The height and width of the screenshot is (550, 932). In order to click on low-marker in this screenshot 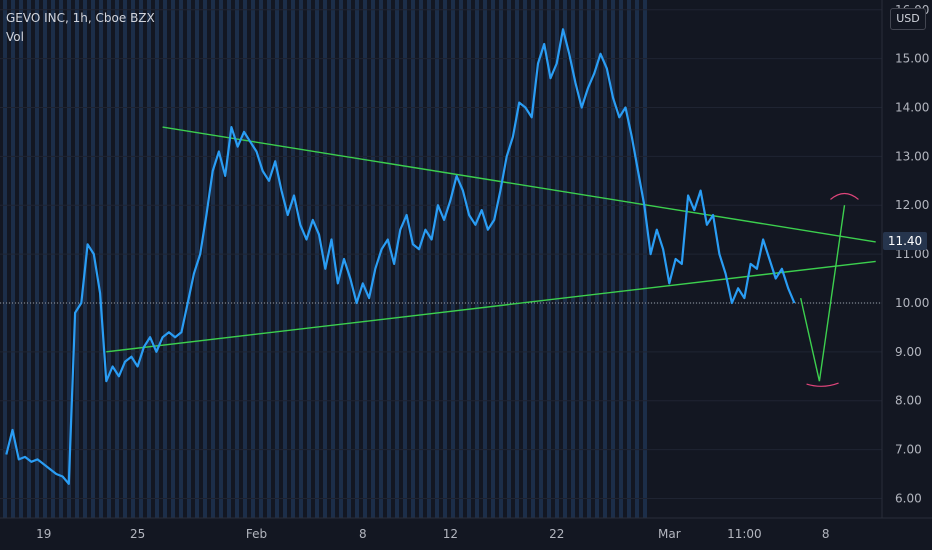, I will do `click(822, 384)`.